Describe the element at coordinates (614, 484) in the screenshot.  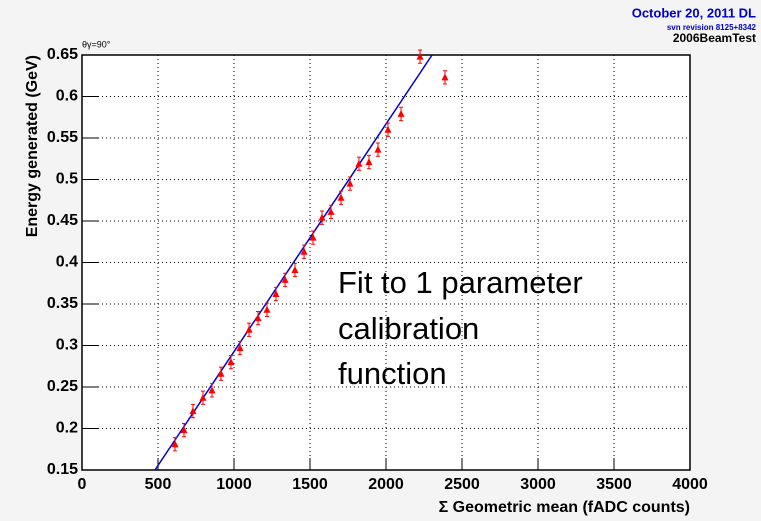
I see `x-tick-label: 3500` at that location.